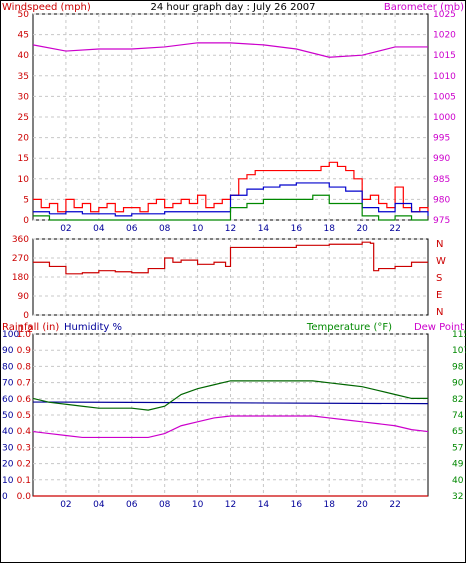 The height and width of the screenshot is (567, 466). Describe the element at coordinates (230, 258) in the screenshot. I see `series-direction` at that location.